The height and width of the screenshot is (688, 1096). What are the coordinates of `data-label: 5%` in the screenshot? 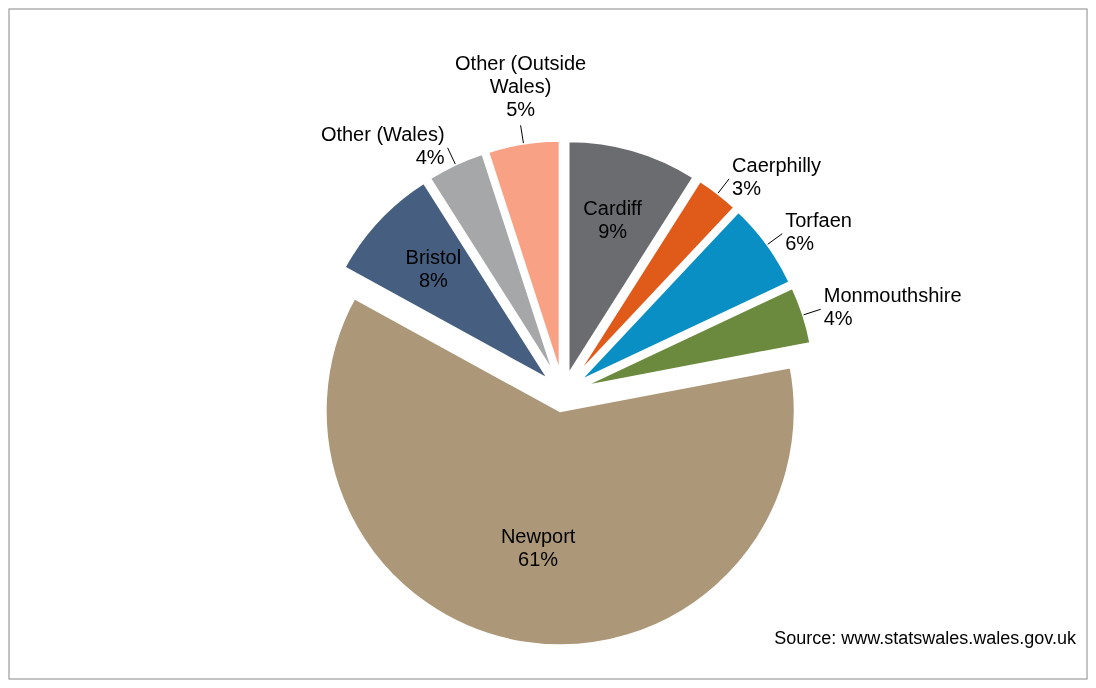 It's located at (521, 109).